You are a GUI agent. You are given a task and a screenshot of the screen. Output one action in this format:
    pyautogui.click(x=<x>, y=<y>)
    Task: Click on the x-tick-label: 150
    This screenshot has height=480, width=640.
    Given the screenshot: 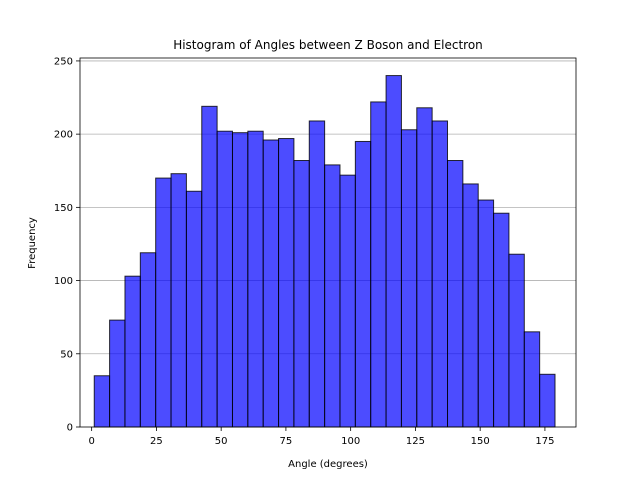 What is the action you would take?
    pyautogui.click(x=480, y=441)
    